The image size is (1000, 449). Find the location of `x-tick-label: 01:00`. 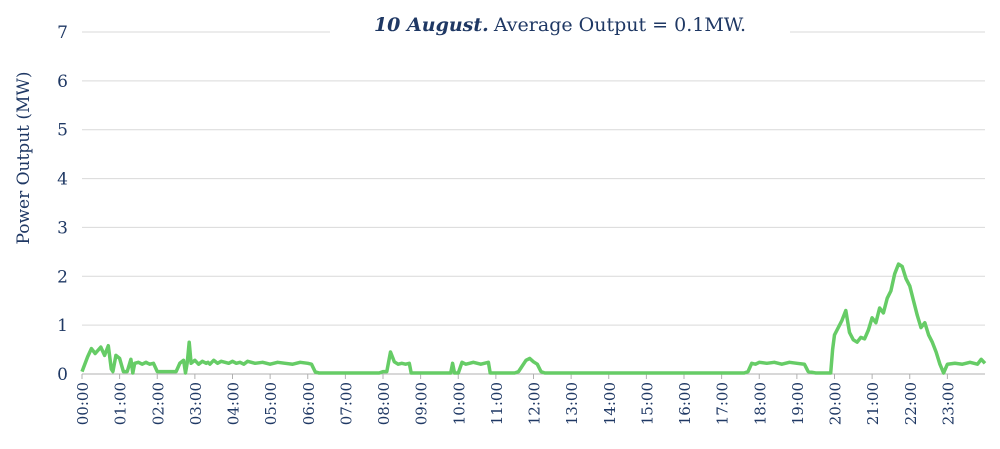

x-tick-label: 01:00 is located at coordinates (121, 403).